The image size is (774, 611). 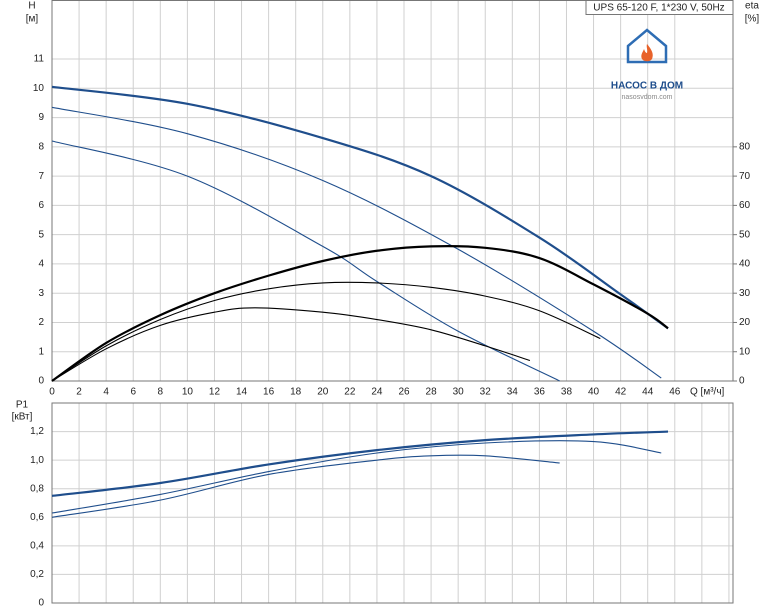 I want to click on x-tick-label: 14, so click(x=242, y=392).